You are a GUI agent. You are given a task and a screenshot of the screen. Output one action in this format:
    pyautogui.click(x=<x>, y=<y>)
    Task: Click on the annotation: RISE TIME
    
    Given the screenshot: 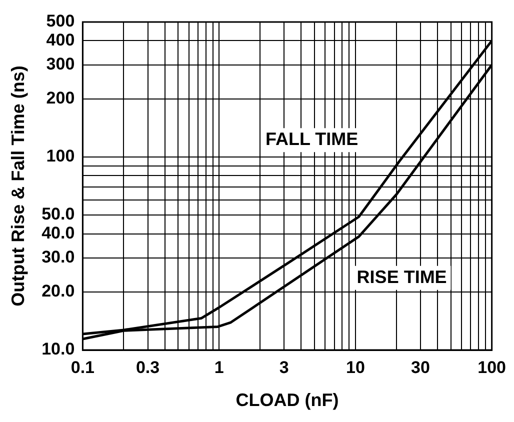 What is the action you would take?
    pyautogui.click(x=401, y=276)
    